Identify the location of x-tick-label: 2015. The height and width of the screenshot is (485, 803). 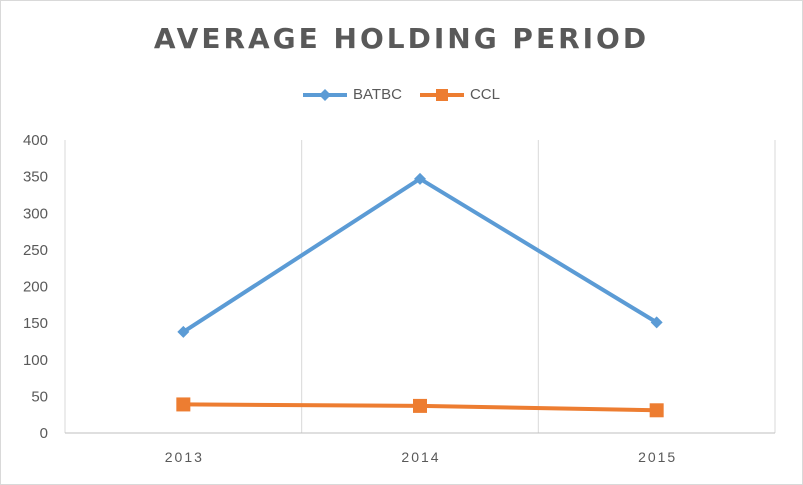
(657, 457).